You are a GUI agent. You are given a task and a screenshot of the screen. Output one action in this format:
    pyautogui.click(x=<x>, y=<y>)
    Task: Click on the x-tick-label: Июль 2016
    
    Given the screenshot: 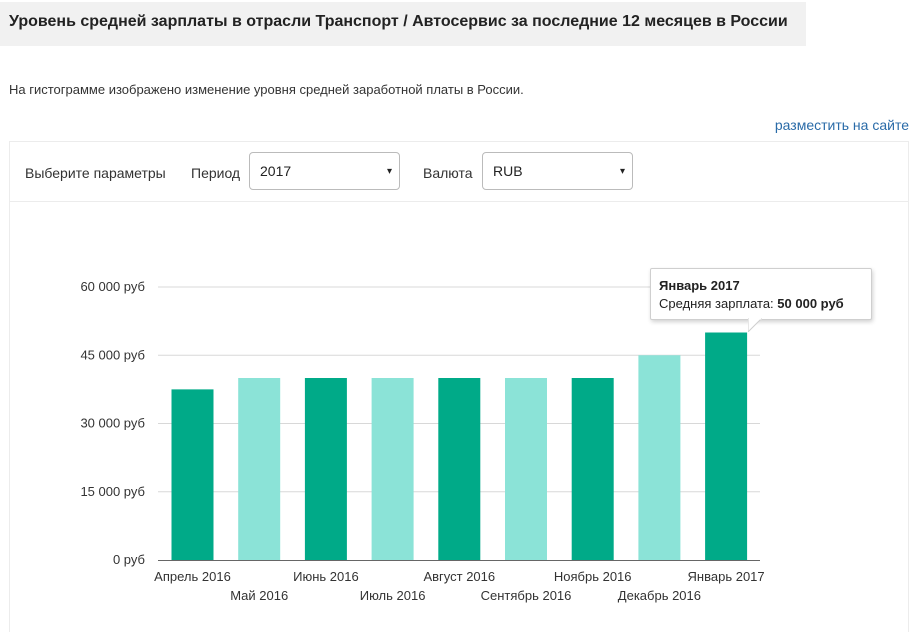 What is the action you would take?
    pyautogui.click(x=393, y=595)
    